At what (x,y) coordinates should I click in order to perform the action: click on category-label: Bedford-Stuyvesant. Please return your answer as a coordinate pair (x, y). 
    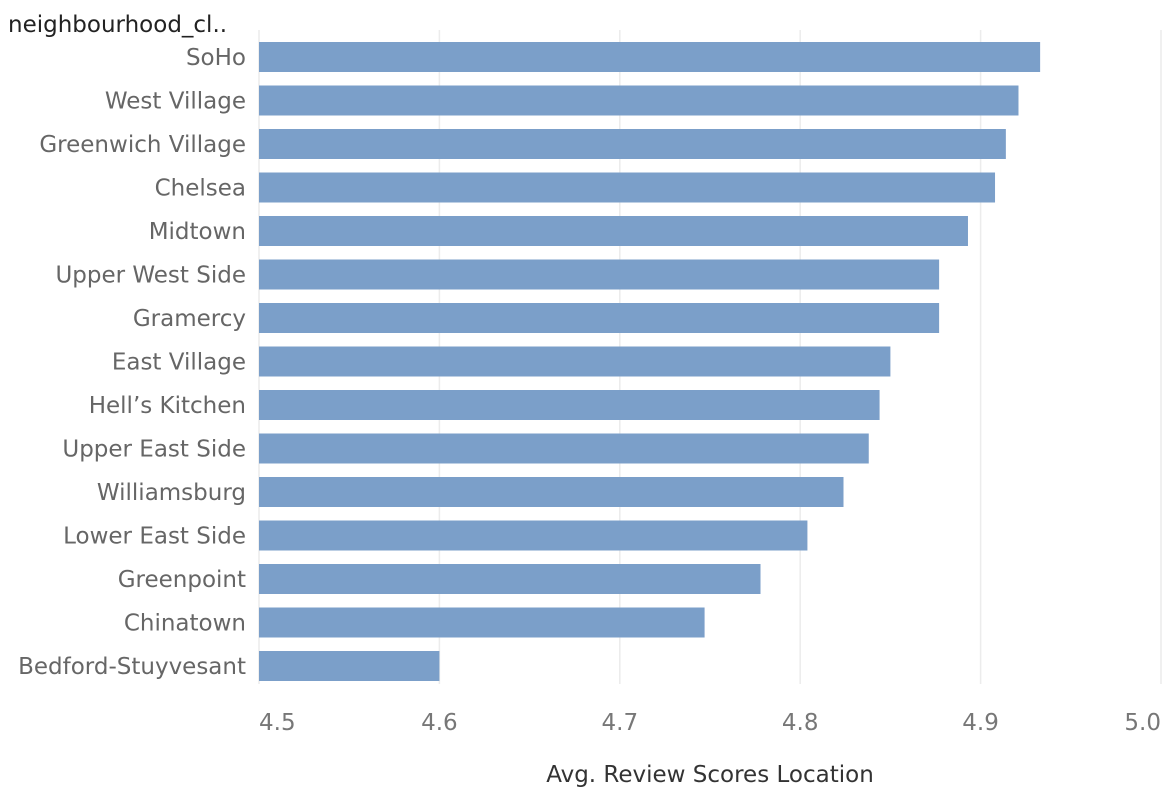
    Looking at the image, I should click on (132, 667).